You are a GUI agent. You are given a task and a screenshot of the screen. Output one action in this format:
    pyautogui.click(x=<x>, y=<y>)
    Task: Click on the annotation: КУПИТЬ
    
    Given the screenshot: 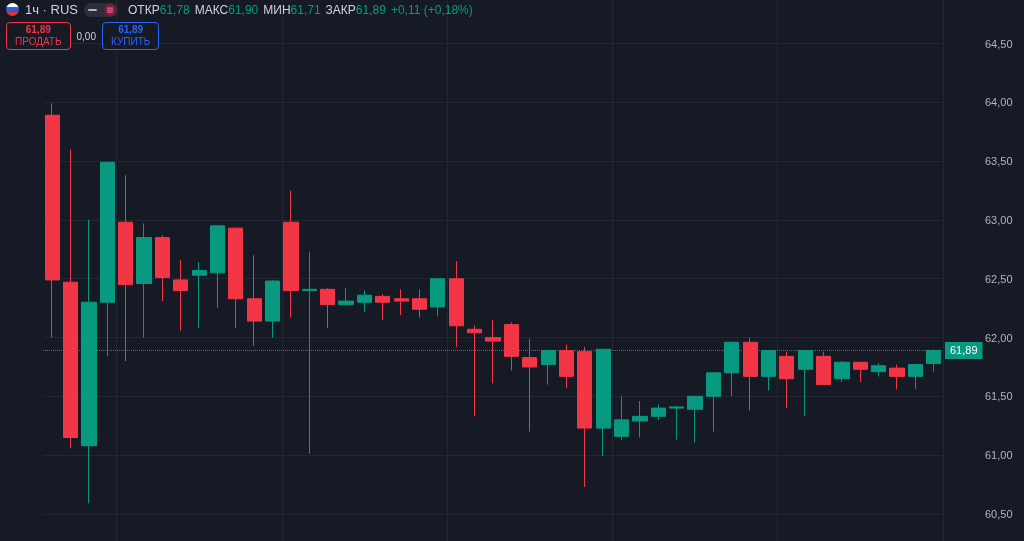 What is the action you would take?
    pyautogui.click(x=131, y=42)
    